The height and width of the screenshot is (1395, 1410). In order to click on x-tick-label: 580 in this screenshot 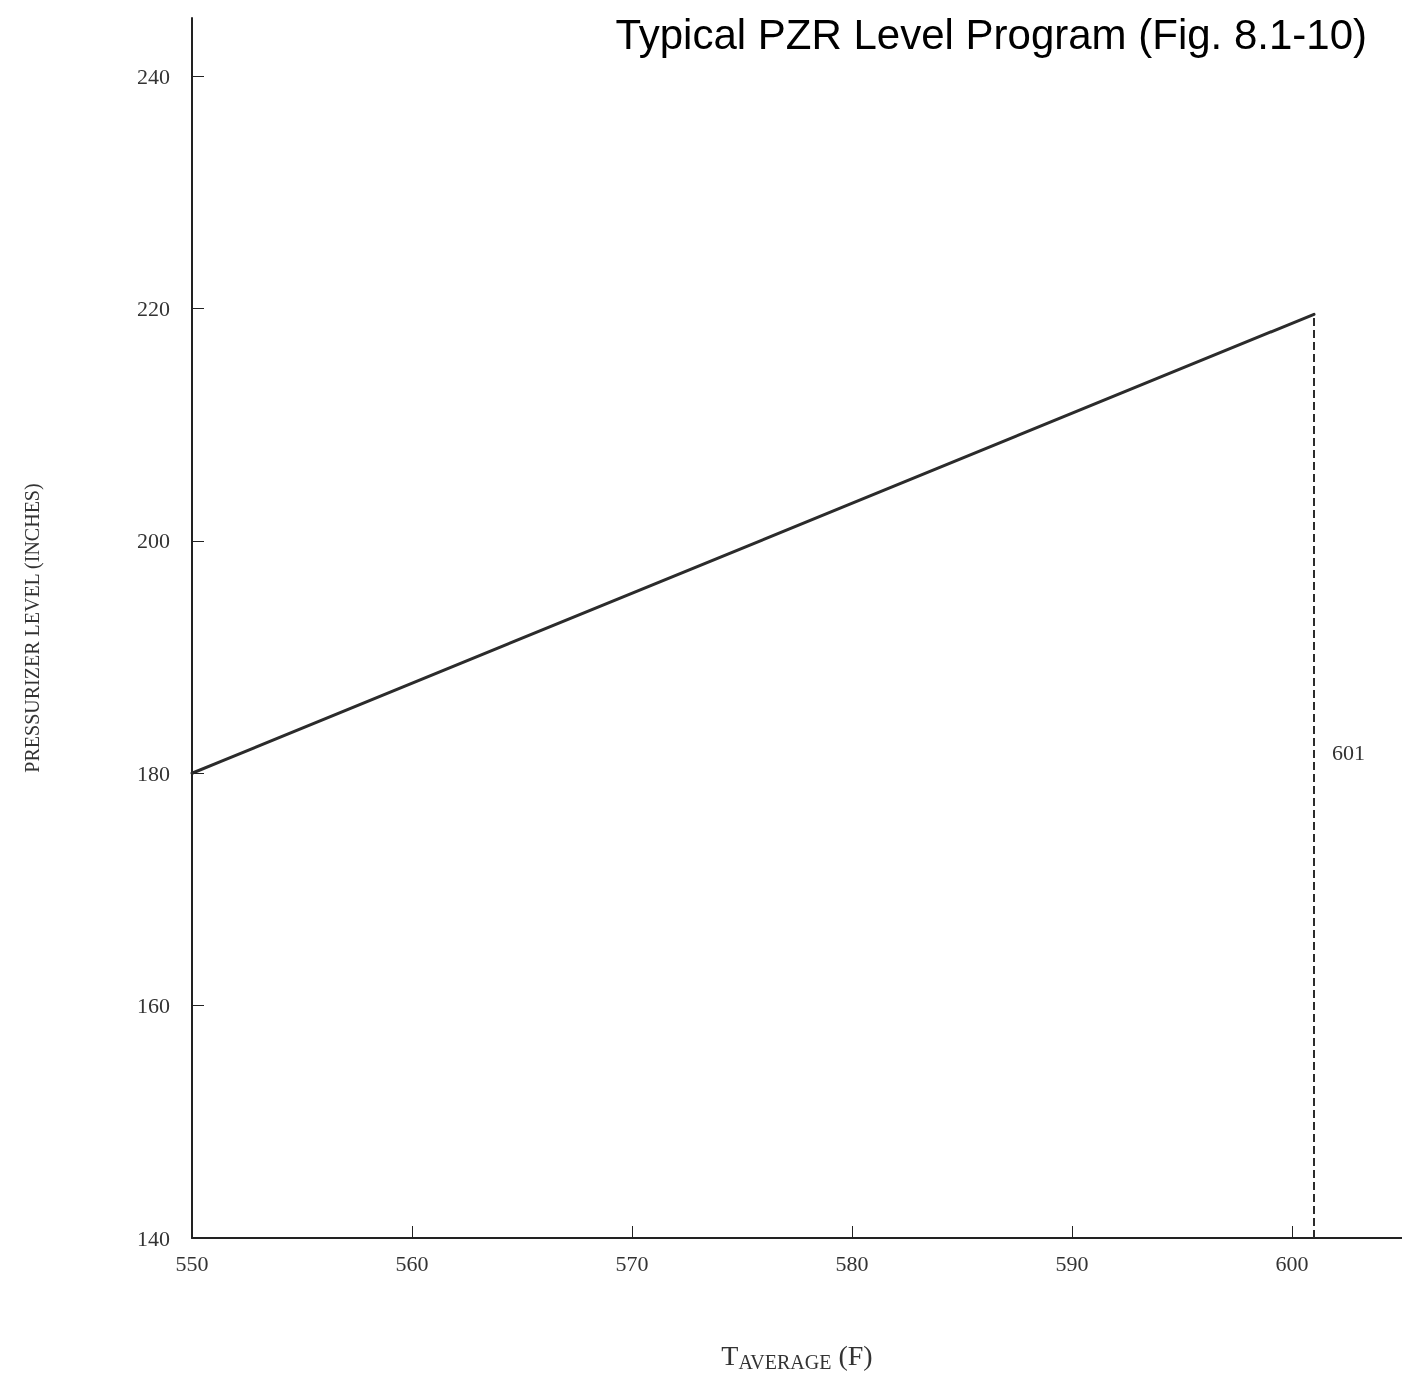, I will do `click(852, 1263)`.